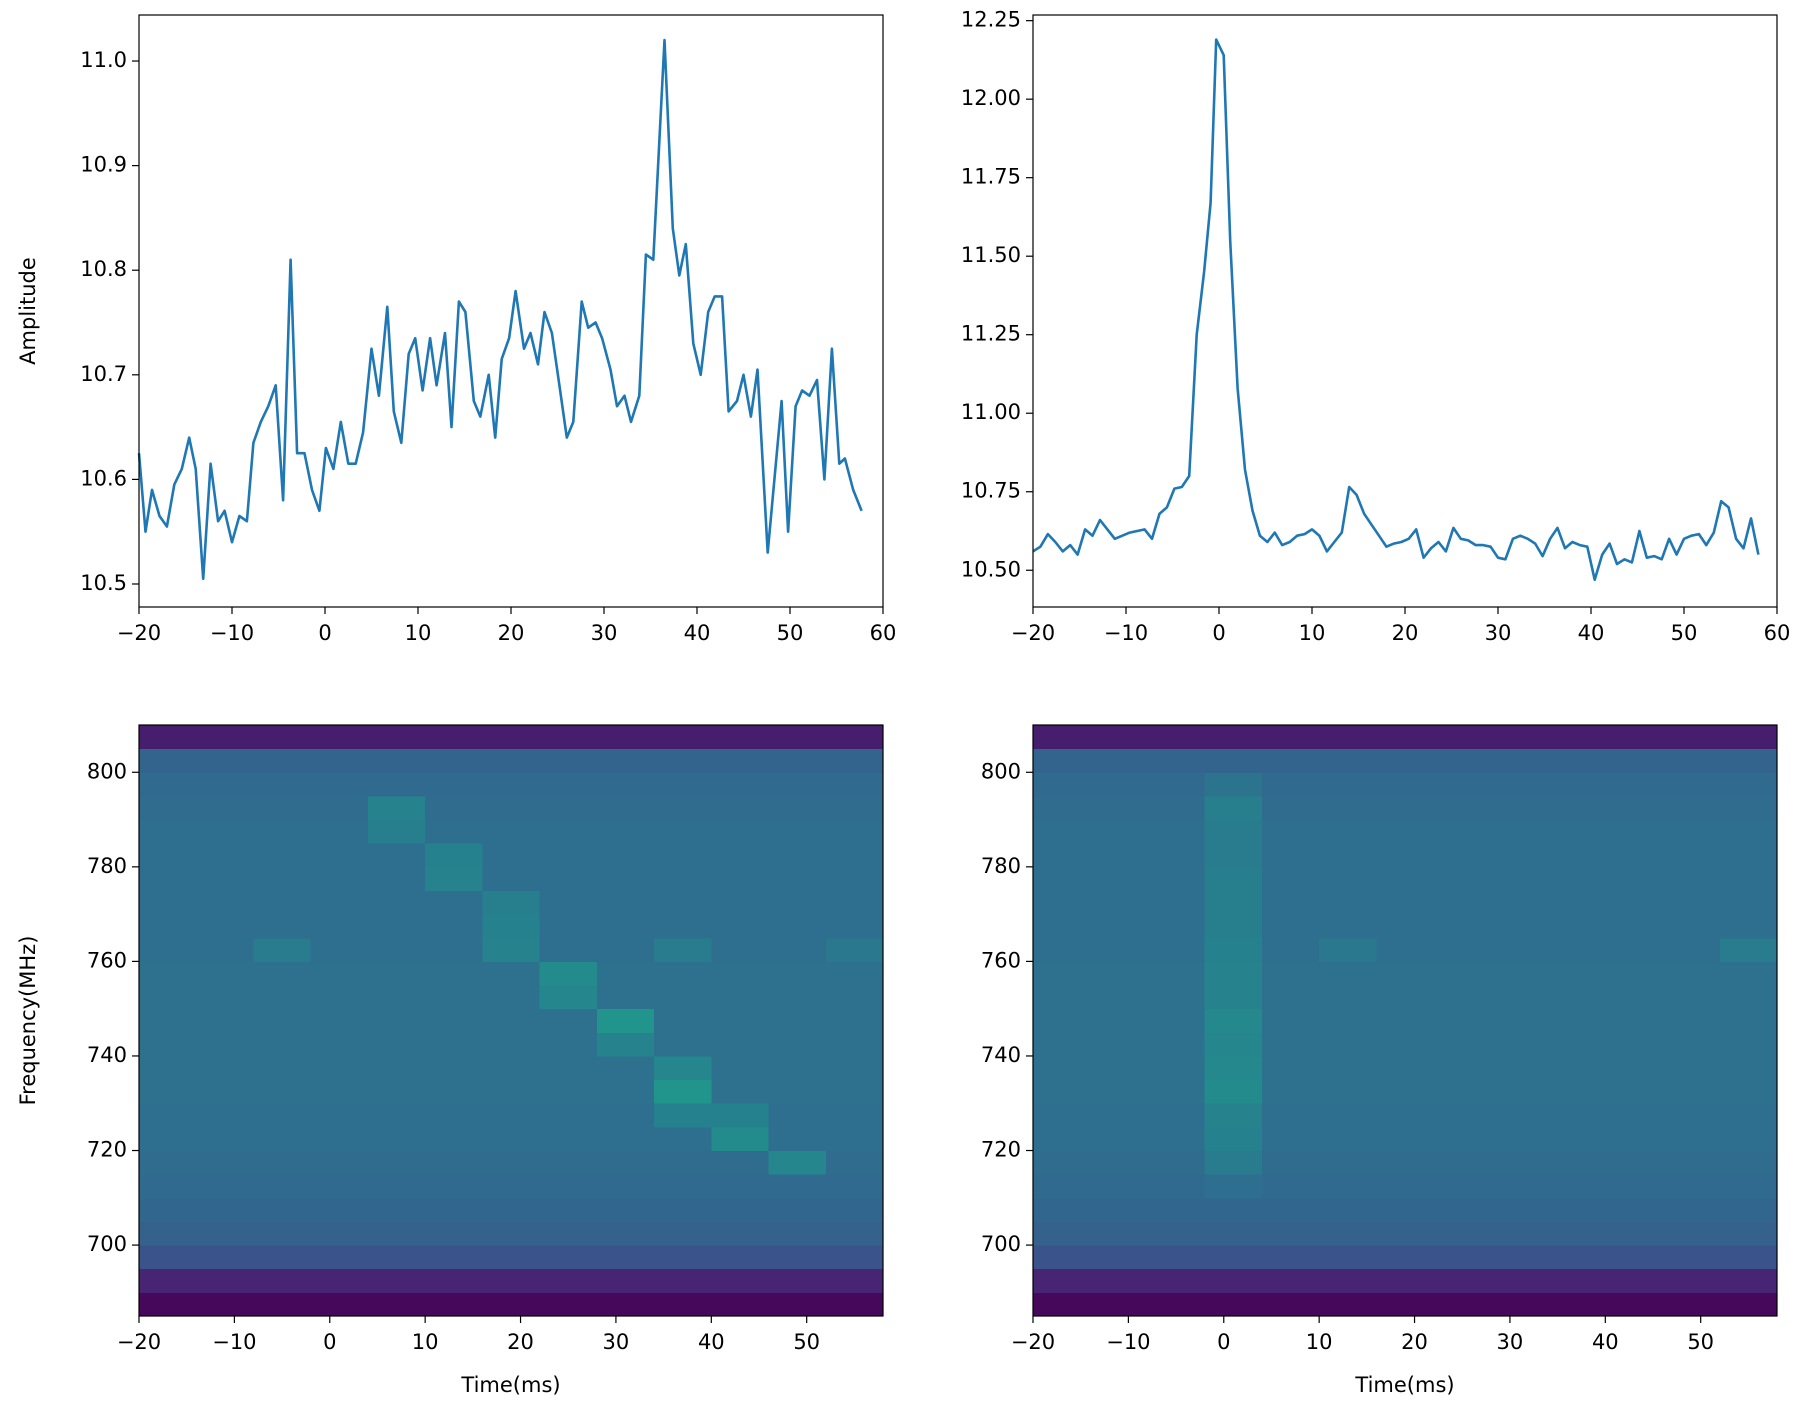 This screenshot has width=1800, height=1415. Describe the element at coordinates (1510, 1342) in the screenshot. I see `x-tick-label: 30` at that location.